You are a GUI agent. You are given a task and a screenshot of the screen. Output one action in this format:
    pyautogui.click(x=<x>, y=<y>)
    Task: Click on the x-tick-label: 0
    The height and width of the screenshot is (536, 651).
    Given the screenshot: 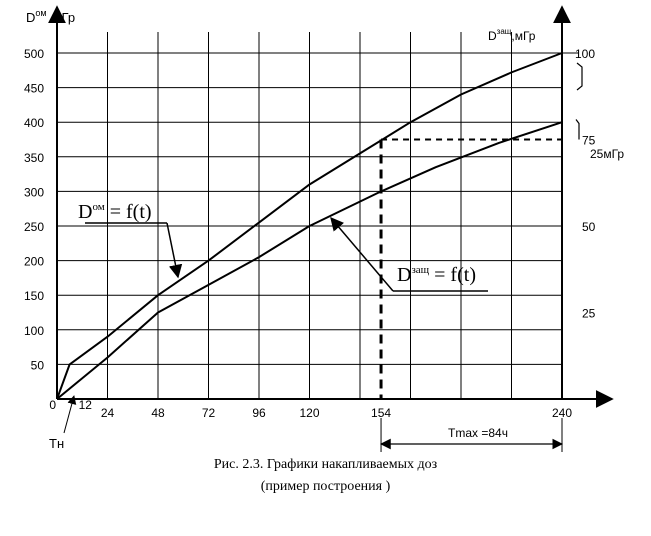 What is the action you would take?
    pyautogui.click(x=52, y=405)
    